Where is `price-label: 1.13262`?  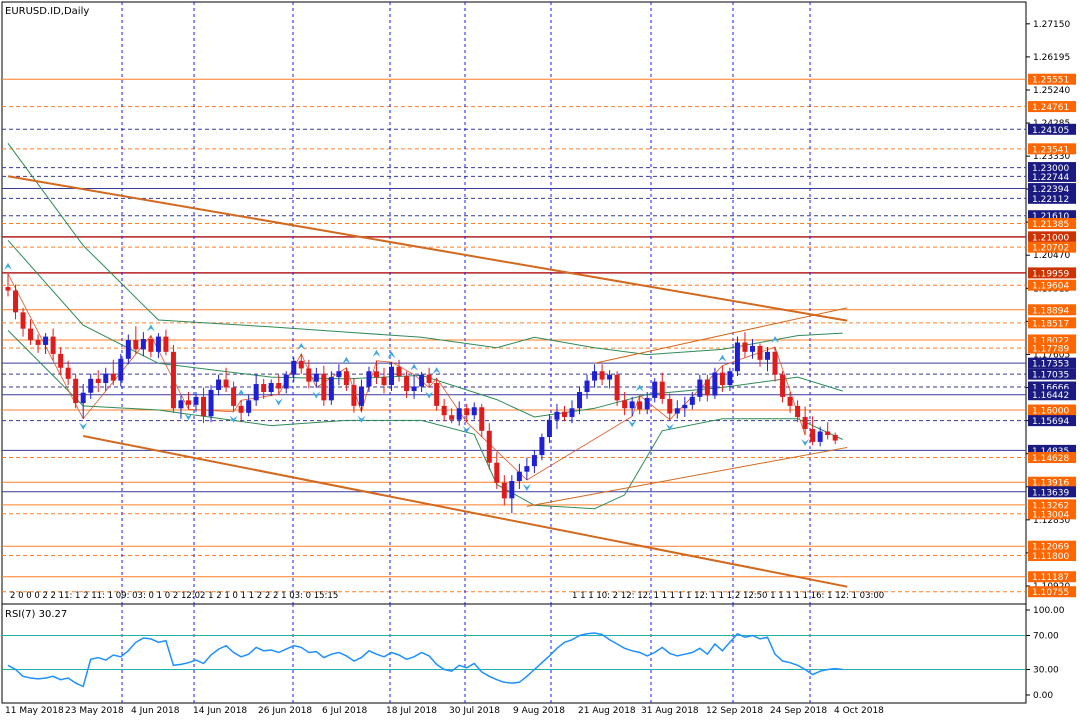 price-label: 1.13262 is located at coordinates (1050, 506).